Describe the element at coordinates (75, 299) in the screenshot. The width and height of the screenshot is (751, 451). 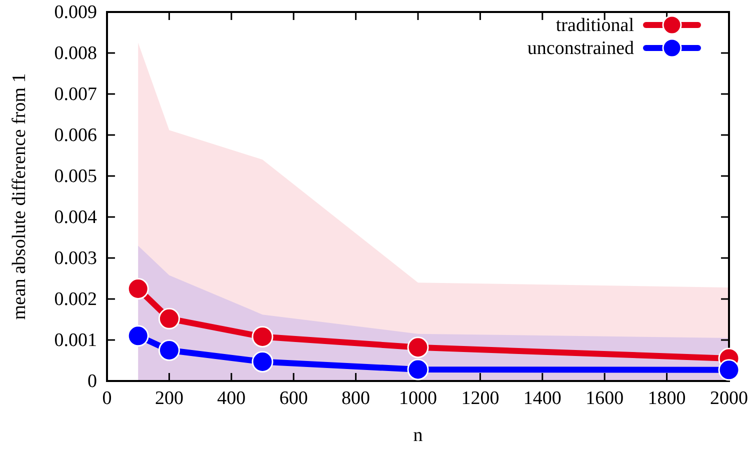
I see `y-tick-label: 0.002` at that location.